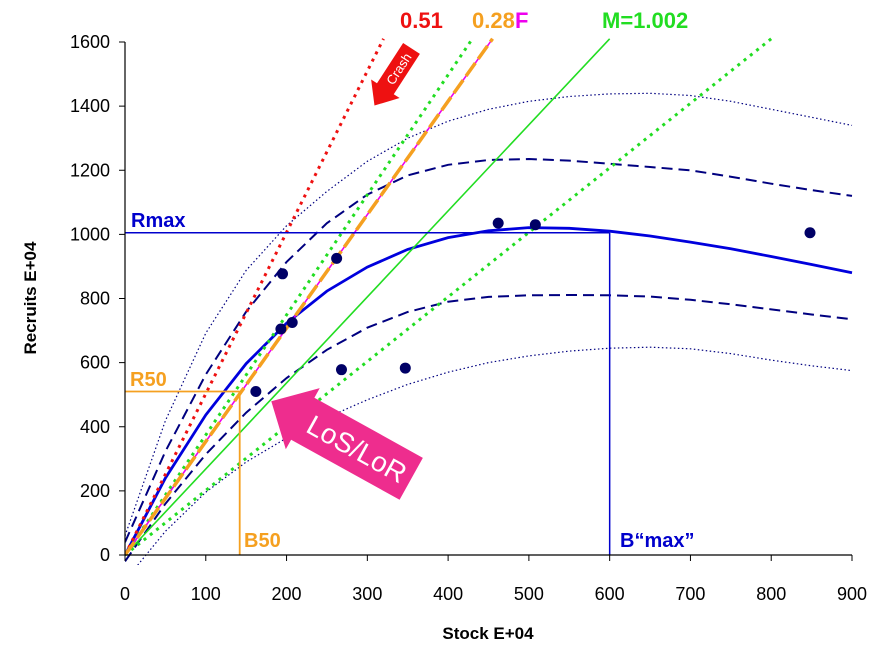 Image resolution: width=882 pixels, height=646 pixels. I want to click on y-tick-label: 400, so click(95, 427).